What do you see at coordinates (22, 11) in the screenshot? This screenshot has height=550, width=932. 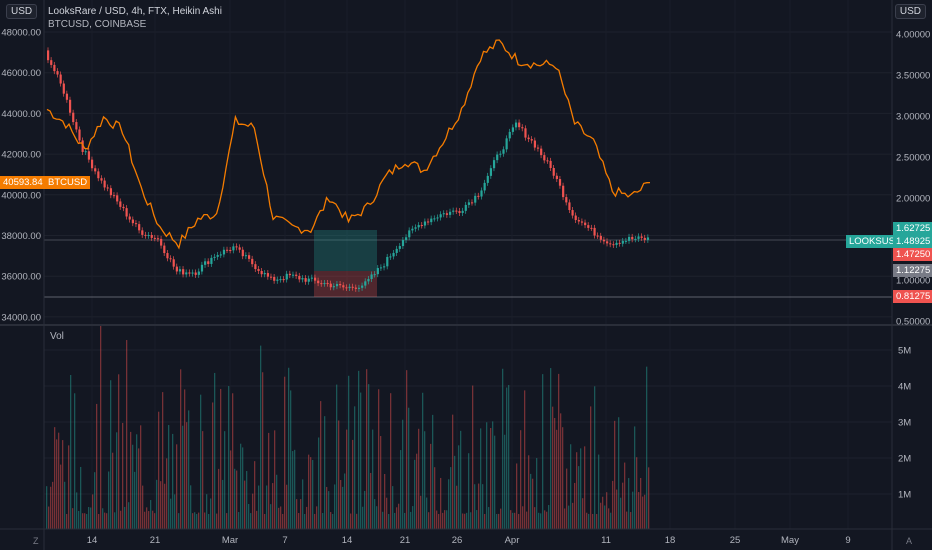 I see `left-currency-badge: USD` at bounding box center [22, 11].